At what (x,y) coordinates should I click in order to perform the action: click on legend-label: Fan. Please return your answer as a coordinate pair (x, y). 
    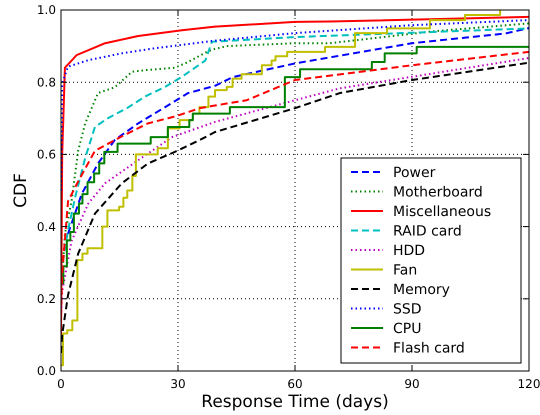
    Looking at the image, I should click on (405, 270).